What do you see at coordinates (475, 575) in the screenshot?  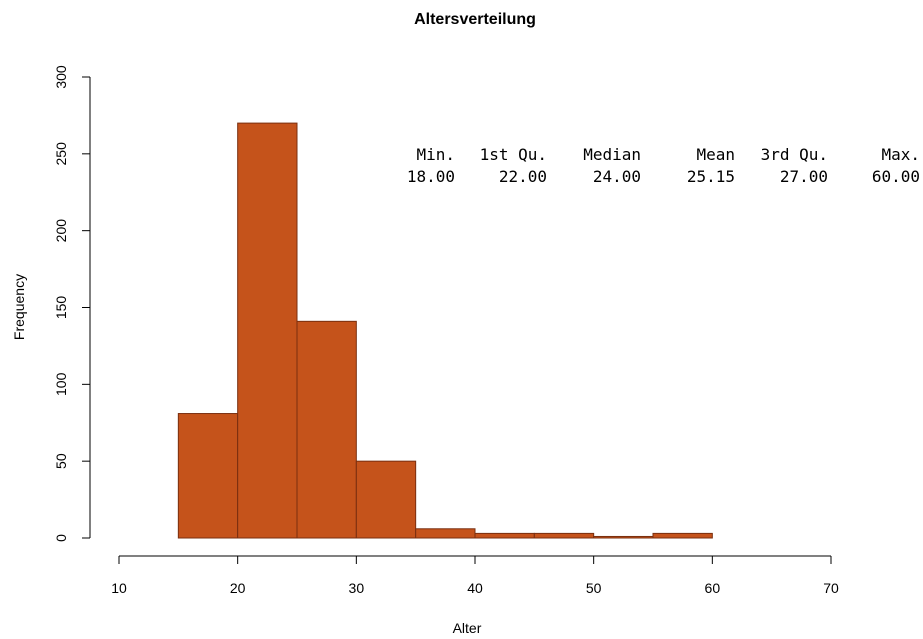 I see `x-axis: 10 20 30 40 50 60 70` at bounding box center [475, 575].